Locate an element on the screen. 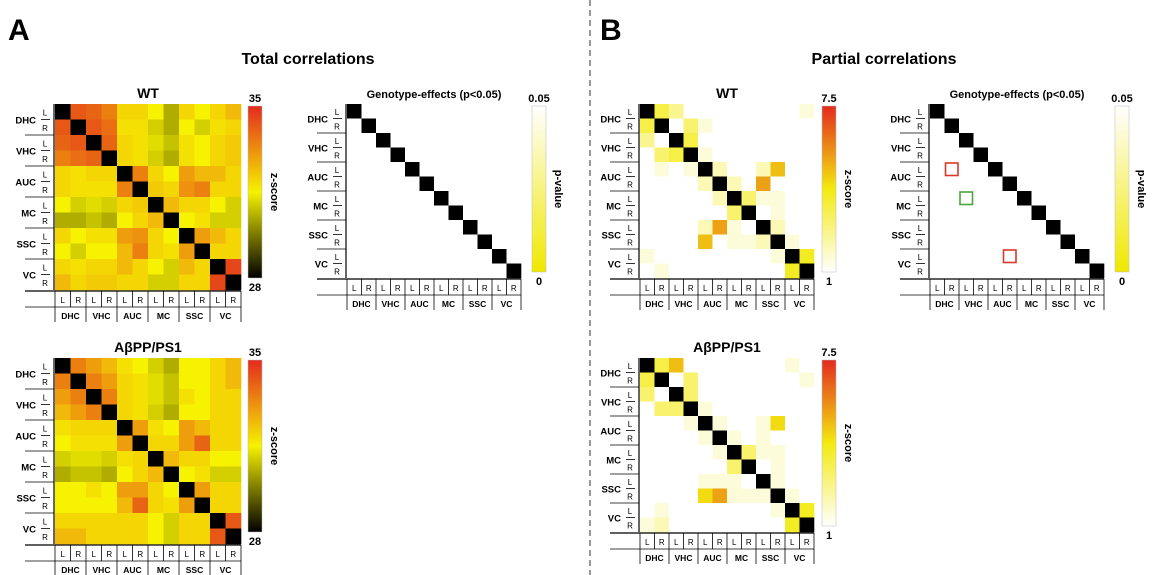 This screenshot has height=575, width=1152. x-region-label: DHC is located at coordinates (944, 304).